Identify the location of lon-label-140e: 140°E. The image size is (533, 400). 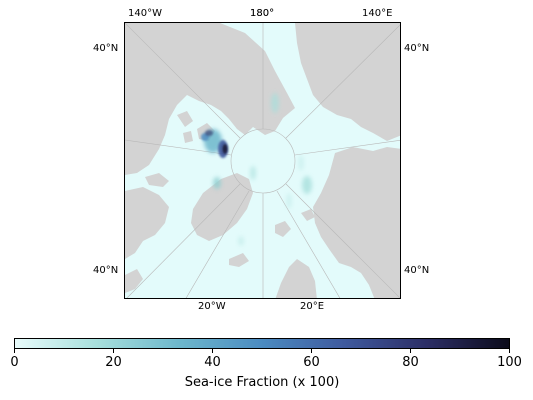
(377, 13).